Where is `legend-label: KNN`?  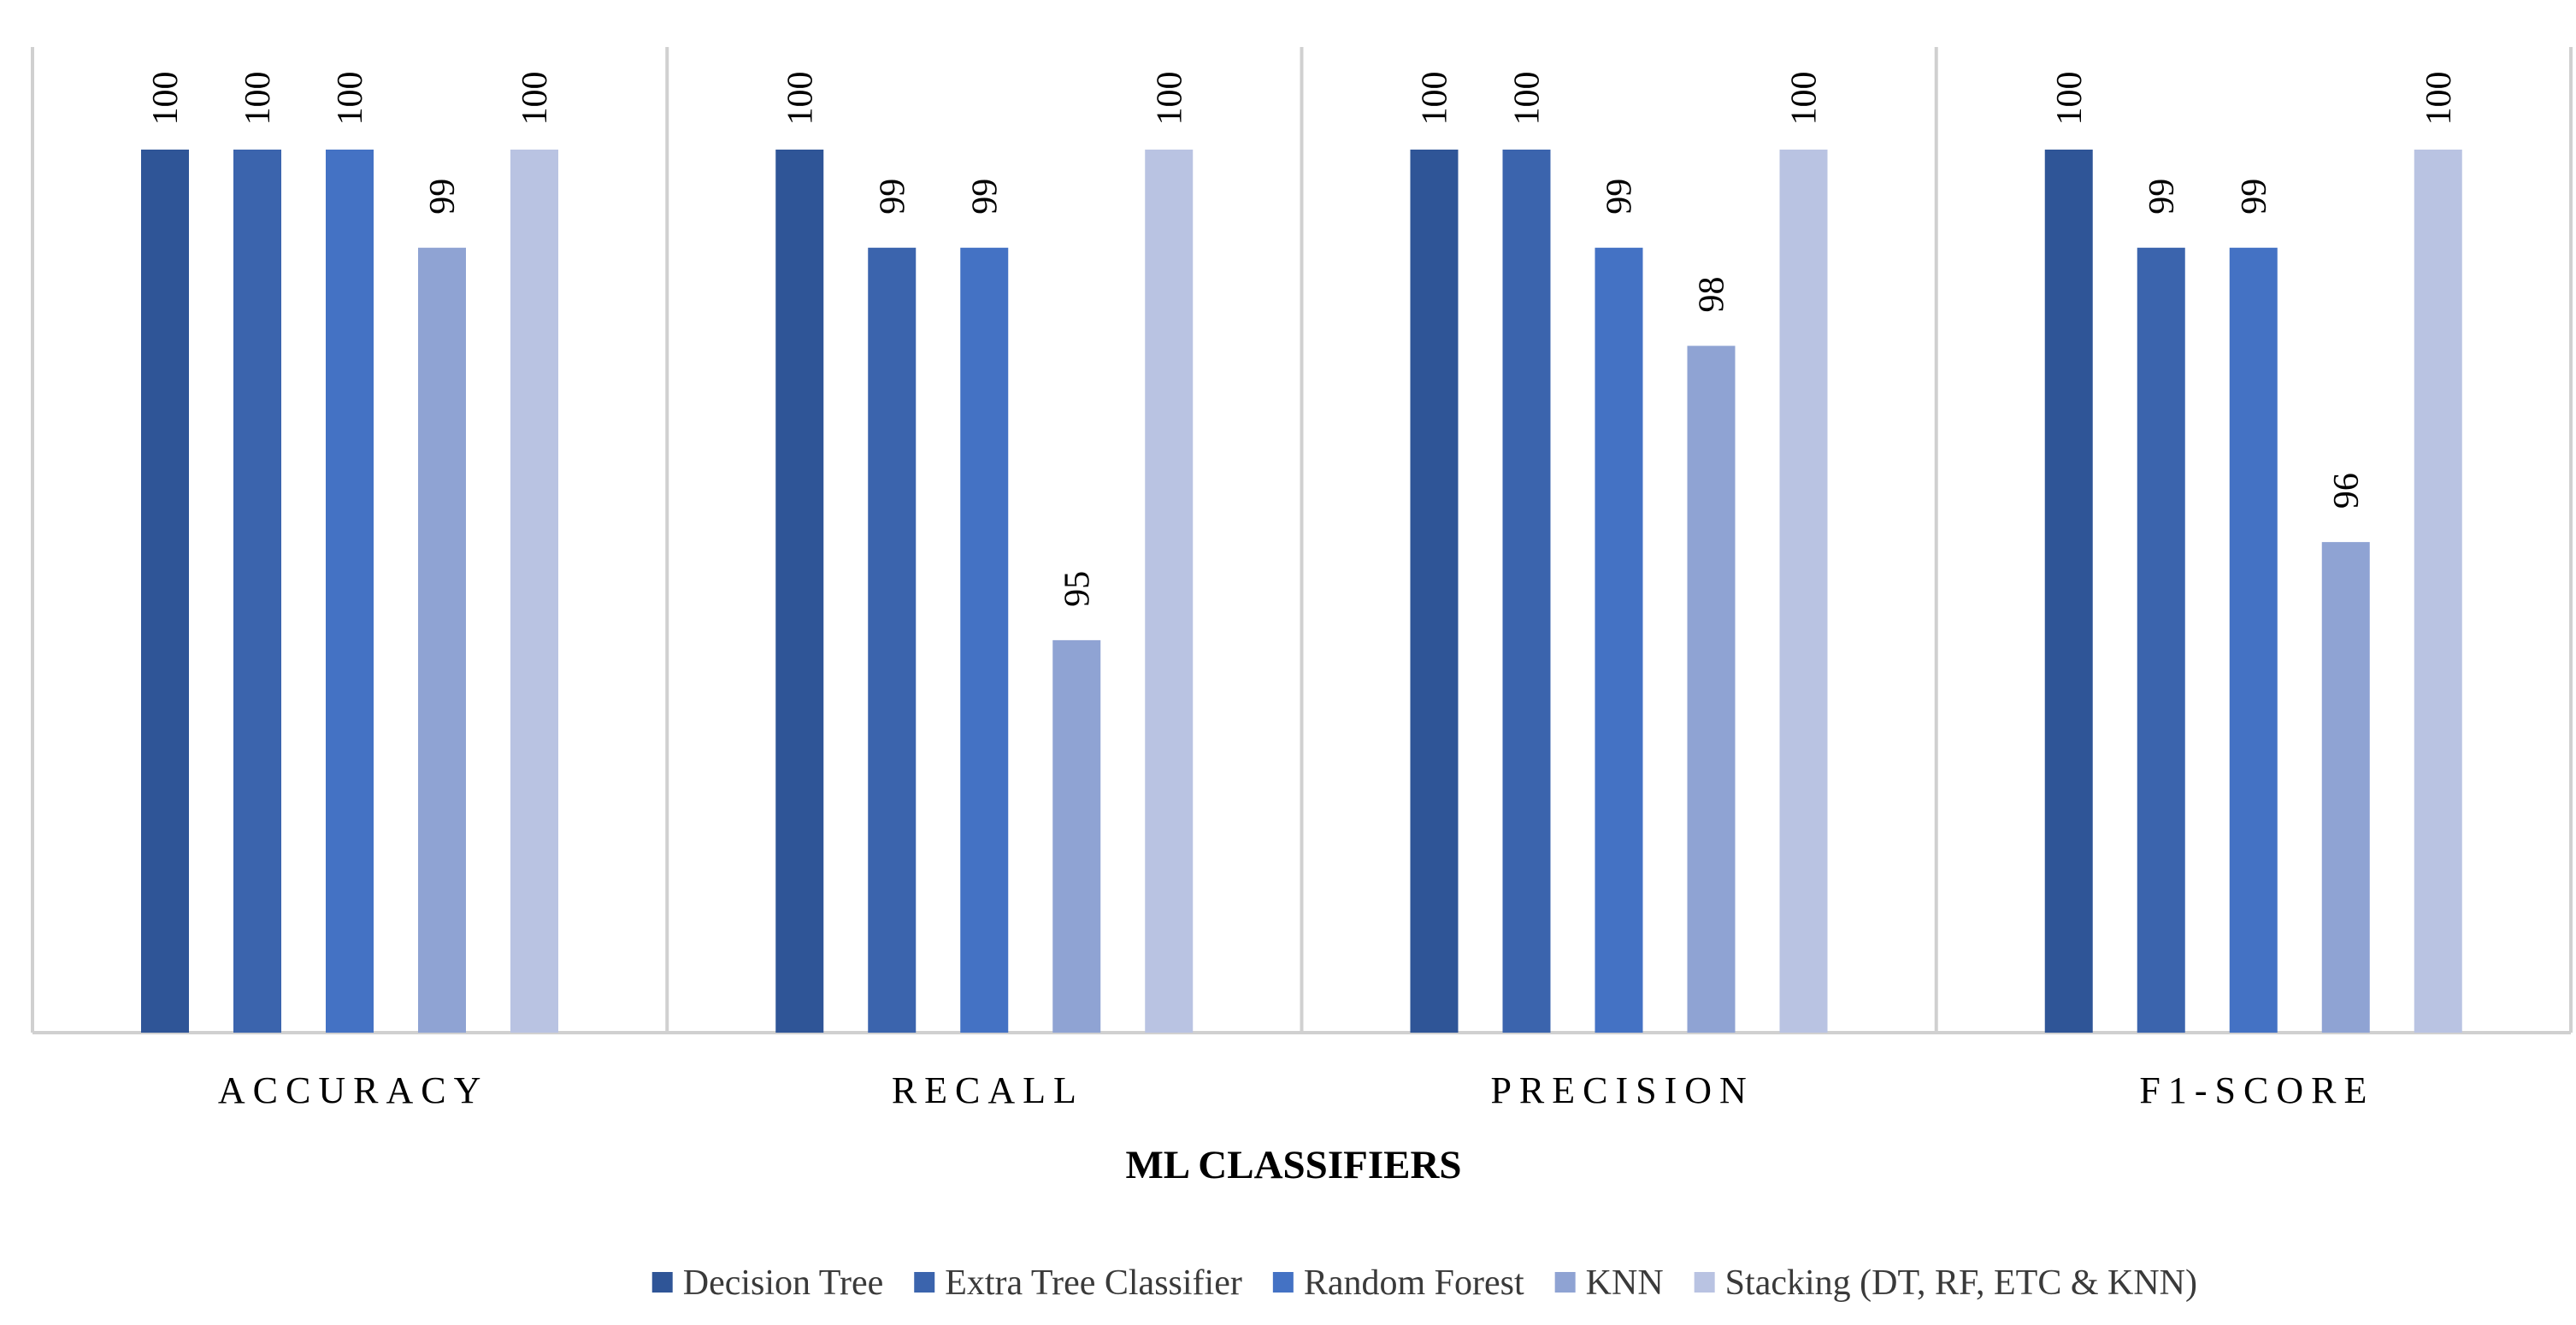 legend-label: KNN is located at coordinates (1625, 1283).